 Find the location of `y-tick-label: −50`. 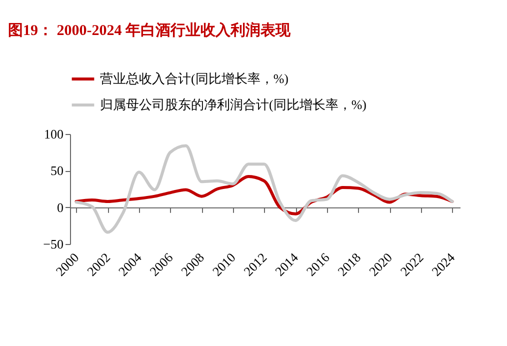

y-tick-label: −50 is located at coordinates (53, 244).